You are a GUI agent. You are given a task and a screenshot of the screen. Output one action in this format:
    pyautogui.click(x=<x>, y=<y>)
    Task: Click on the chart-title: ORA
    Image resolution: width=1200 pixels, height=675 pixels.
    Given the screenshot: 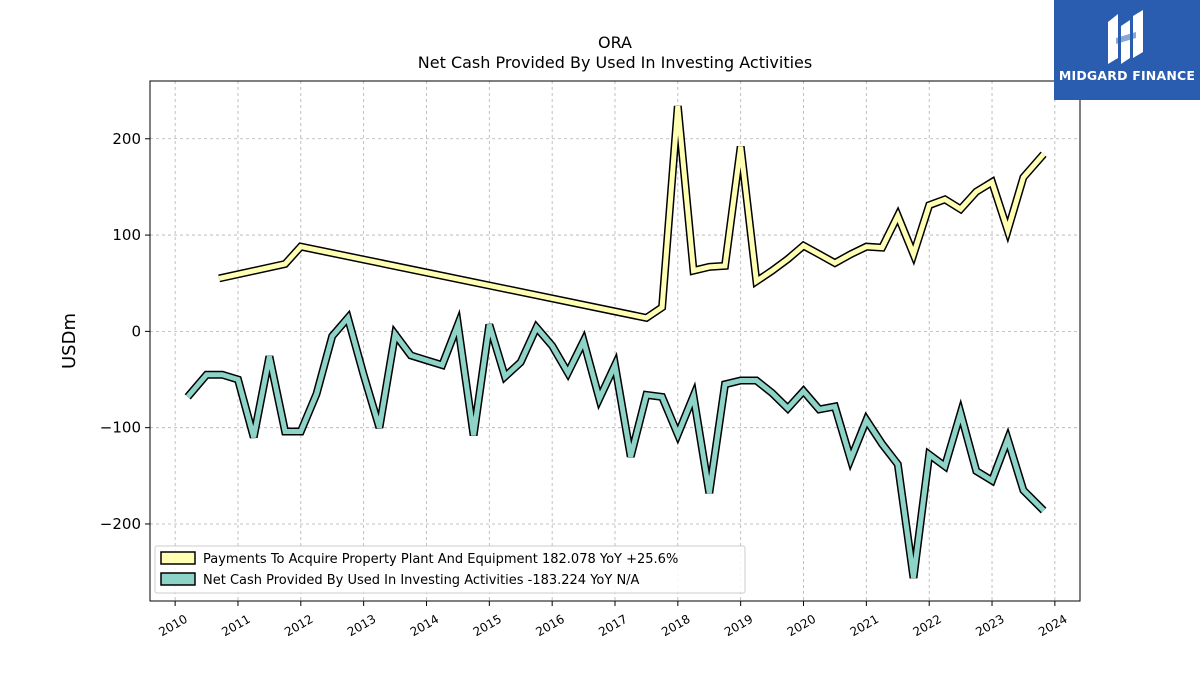 What is the action you would take?
    pyautogui.click(x=615, y=42)
    